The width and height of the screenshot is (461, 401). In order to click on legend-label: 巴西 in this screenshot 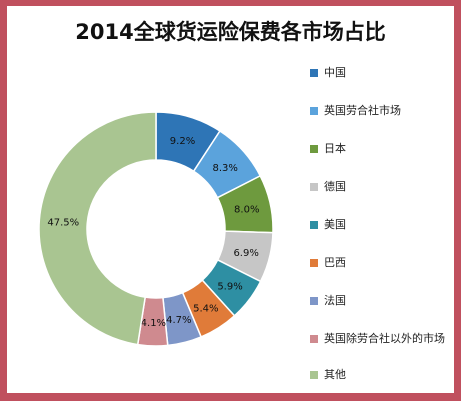, I will do `click(335, 262)`.